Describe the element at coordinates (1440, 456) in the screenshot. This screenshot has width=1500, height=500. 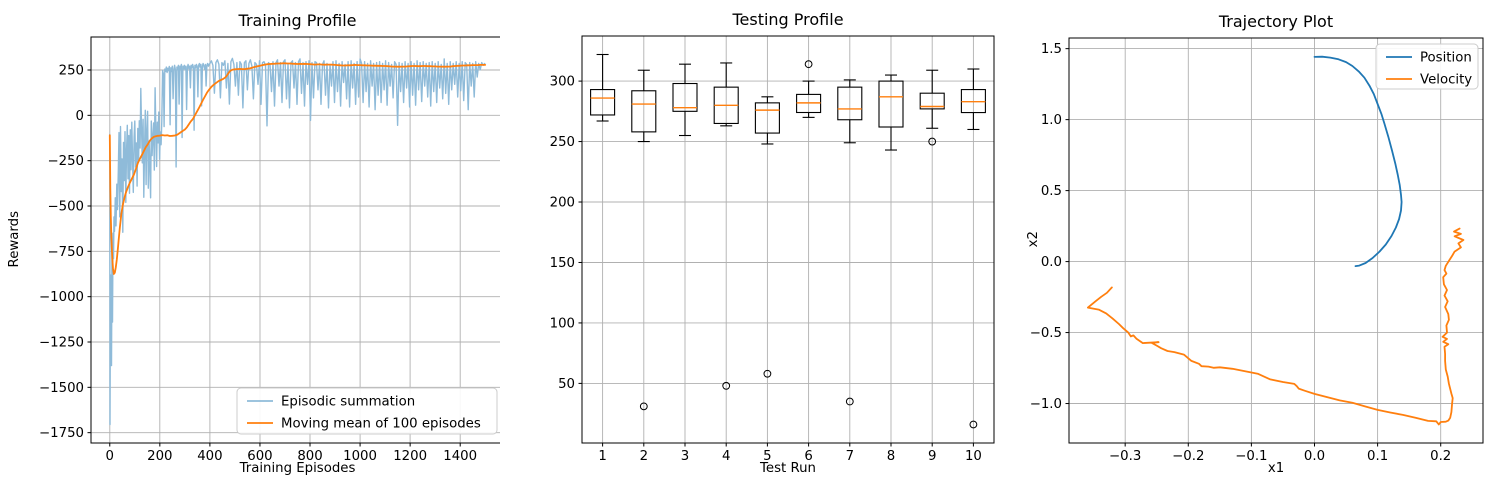
I see `svg-text: 0.2` at that location.